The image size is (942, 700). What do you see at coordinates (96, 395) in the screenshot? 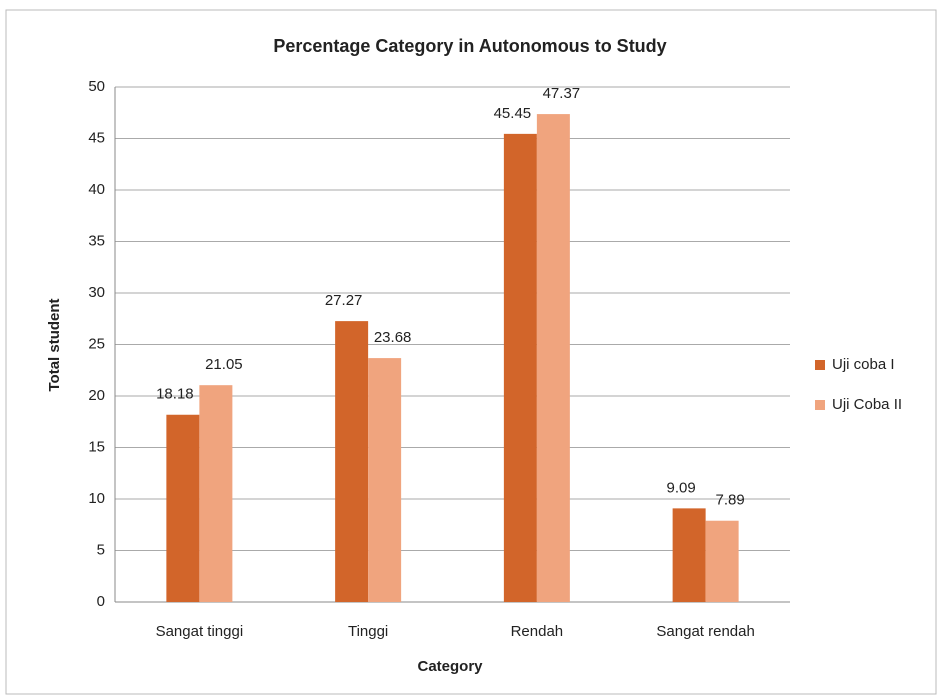
I see `y-tick-label: 20` at bounding box center [96, 395].